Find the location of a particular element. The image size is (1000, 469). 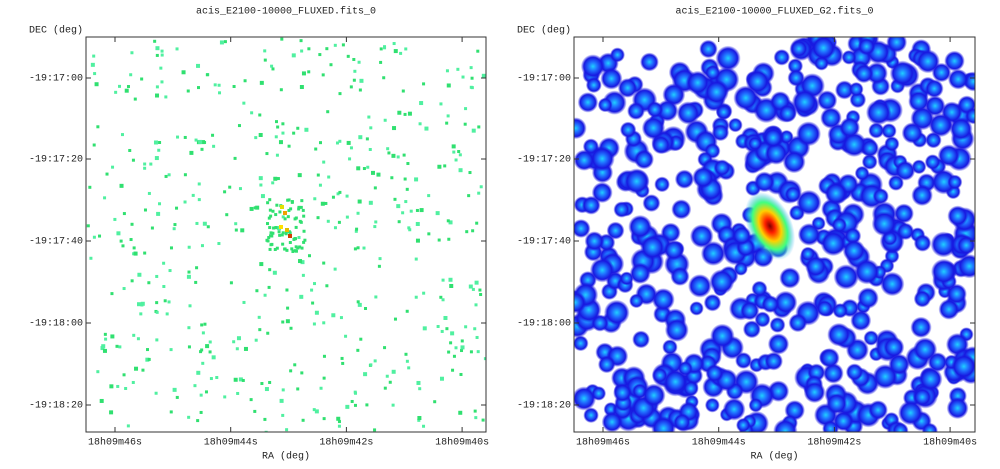

y-axis-label: DEC (deg) is located at coordinates (544, 31).